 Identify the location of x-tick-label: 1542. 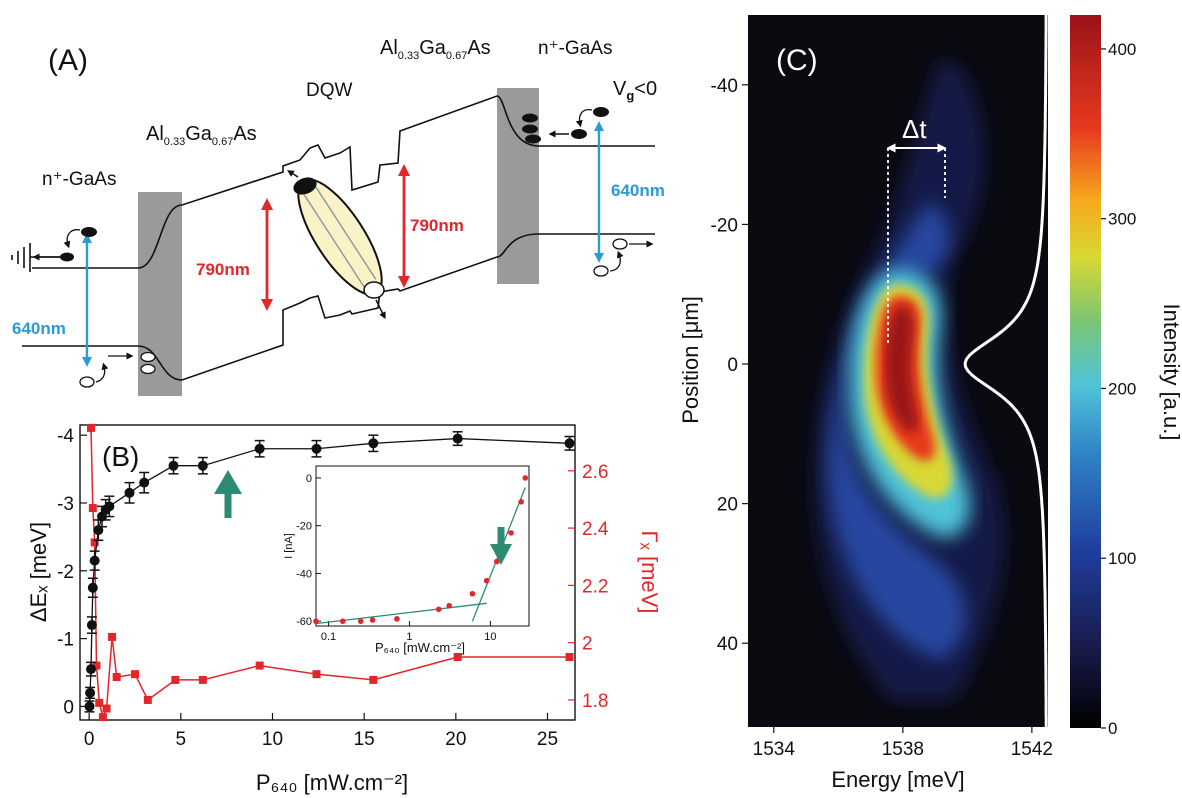
(1032, 749).